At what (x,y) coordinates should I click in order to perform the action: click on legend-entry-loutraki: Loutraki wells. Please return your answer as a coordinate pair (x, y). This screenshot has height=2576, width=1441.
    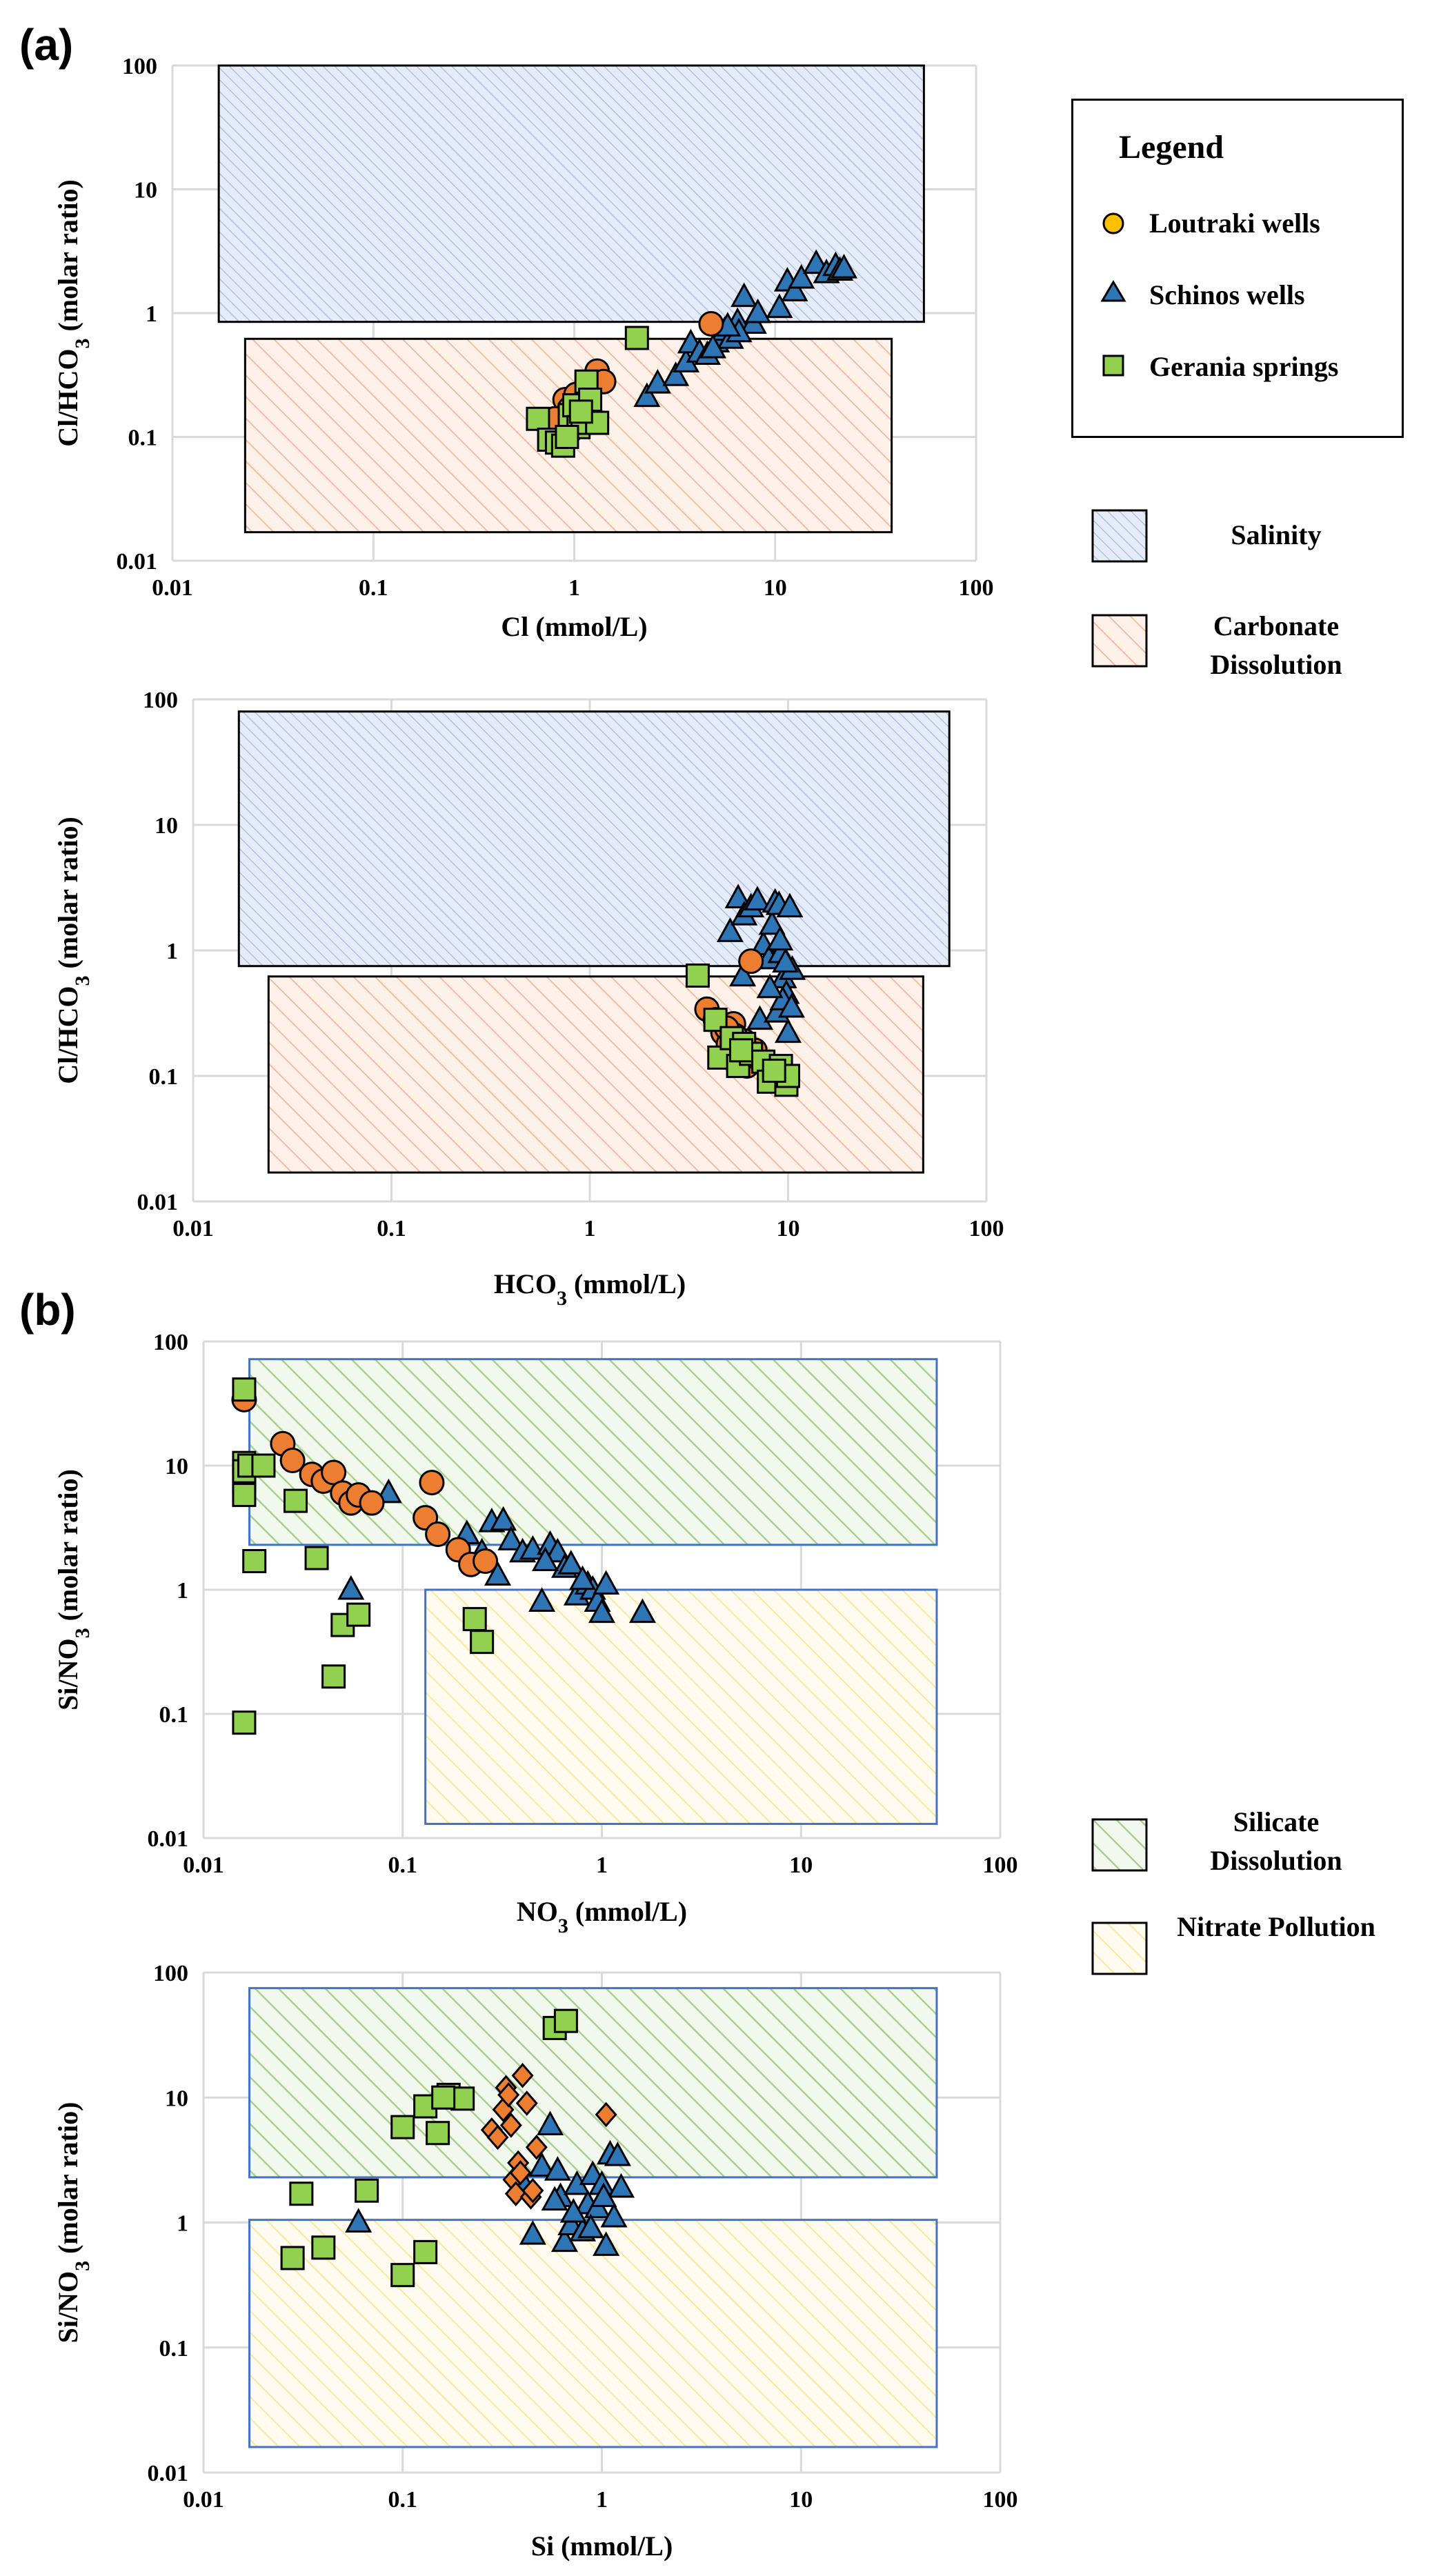
    Looking at the image, I should click on (1234, 223).